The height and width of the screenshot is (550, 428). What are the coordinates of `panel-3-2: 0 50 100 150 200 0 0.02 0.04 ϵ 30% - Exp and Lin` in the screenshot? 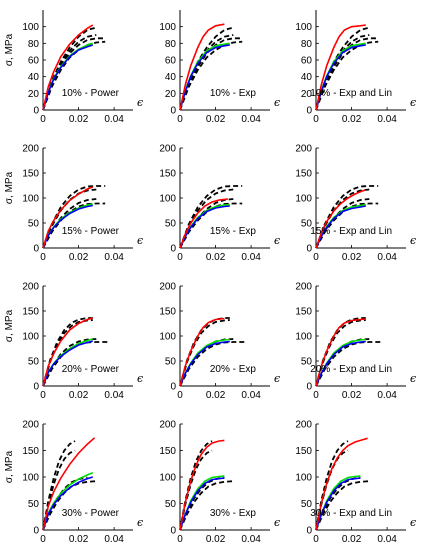 It's located at (355, 483).